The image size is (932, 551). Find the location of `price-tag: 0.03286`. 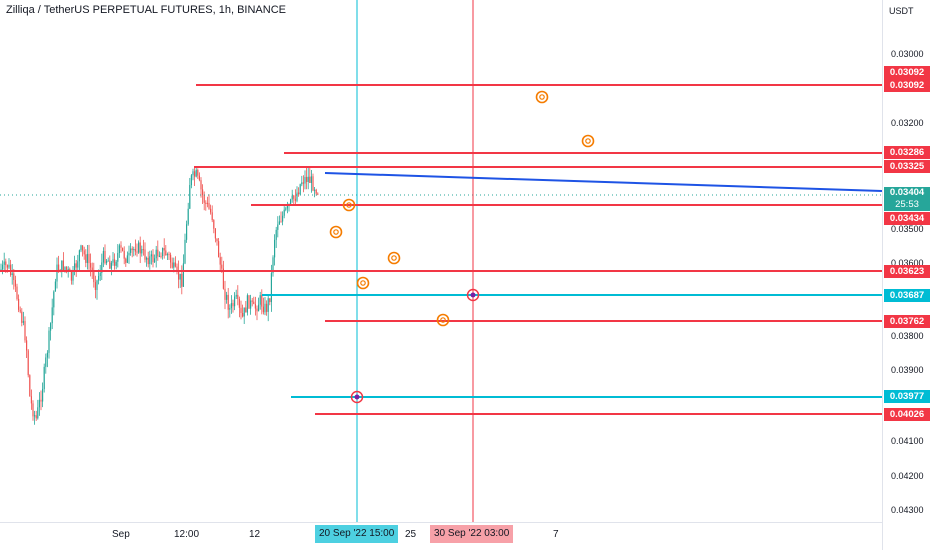

price-tag: 0.03286 is located at coordinates (907, 152).